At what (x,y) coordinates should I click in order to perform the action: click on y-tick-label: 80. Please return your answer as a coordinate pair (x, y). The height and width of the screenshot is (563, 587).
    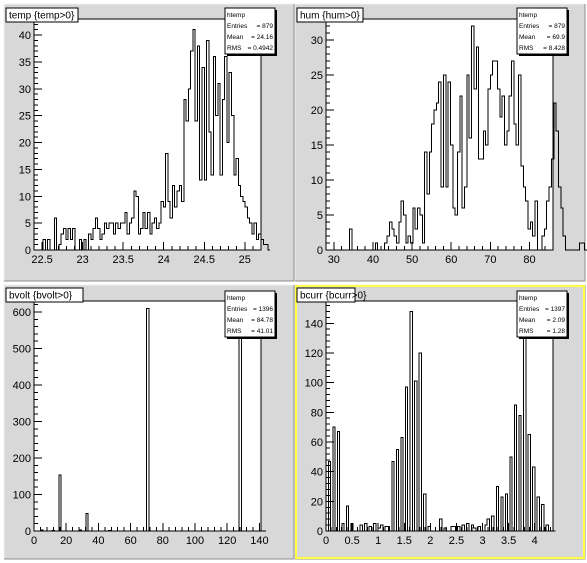
    Looking at the image, I should click on (317, 413).